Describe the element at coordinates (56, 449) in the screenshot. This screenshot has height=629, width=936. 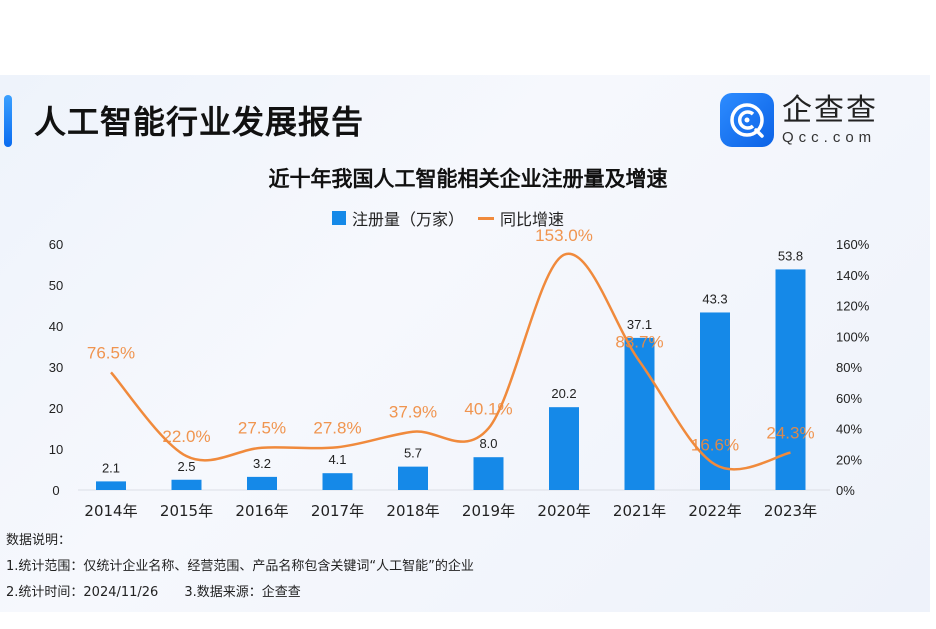
I see `y-left-tick-label: 10` at that location.